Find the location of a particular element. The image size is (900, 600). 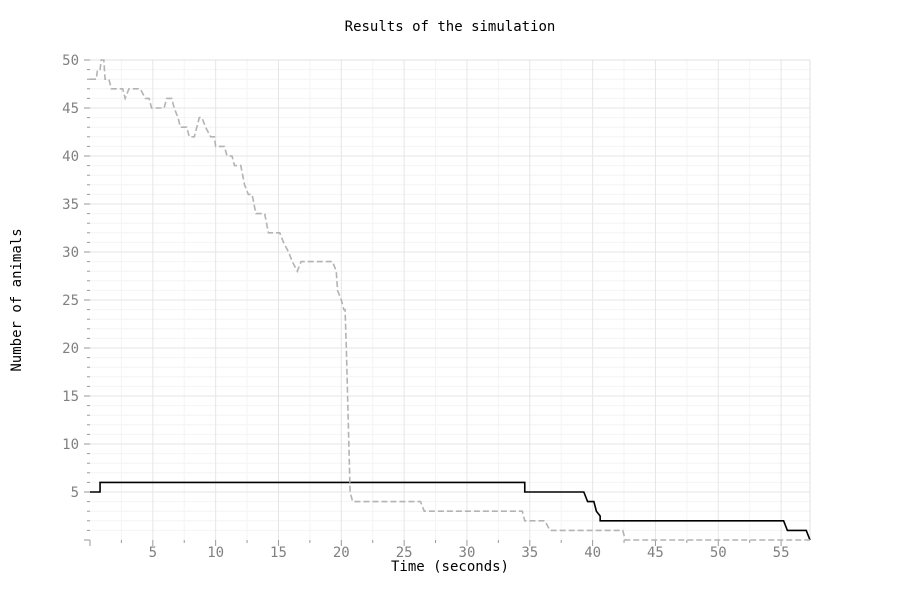

y-tick-label: 20 is located at coordinates (70, 349).